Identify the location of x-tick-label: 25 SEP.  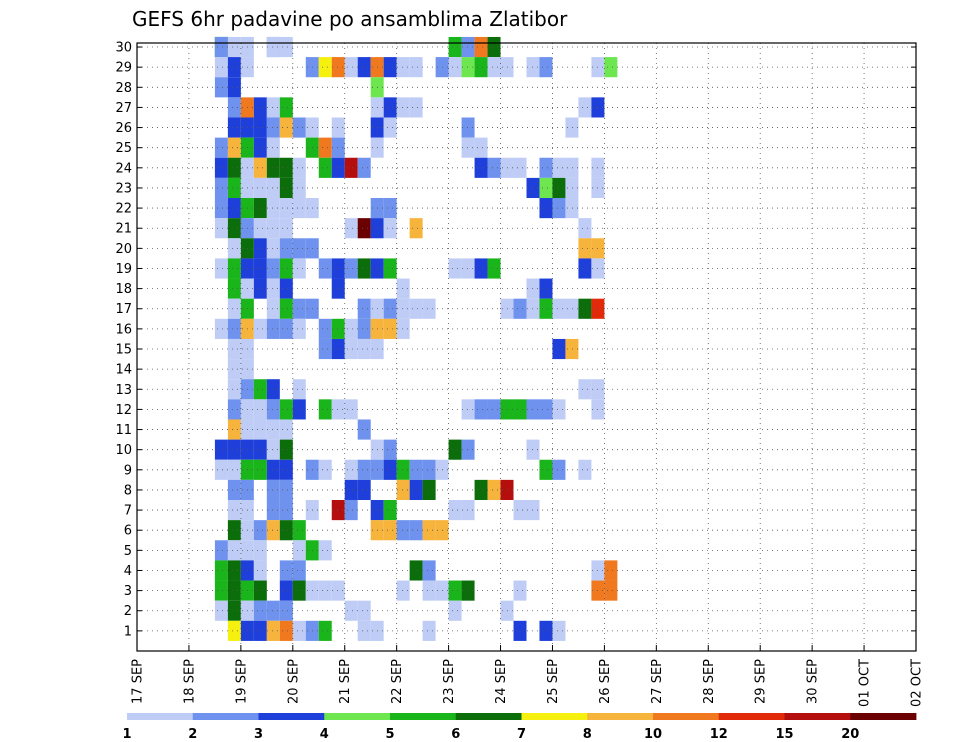
(553, 681).